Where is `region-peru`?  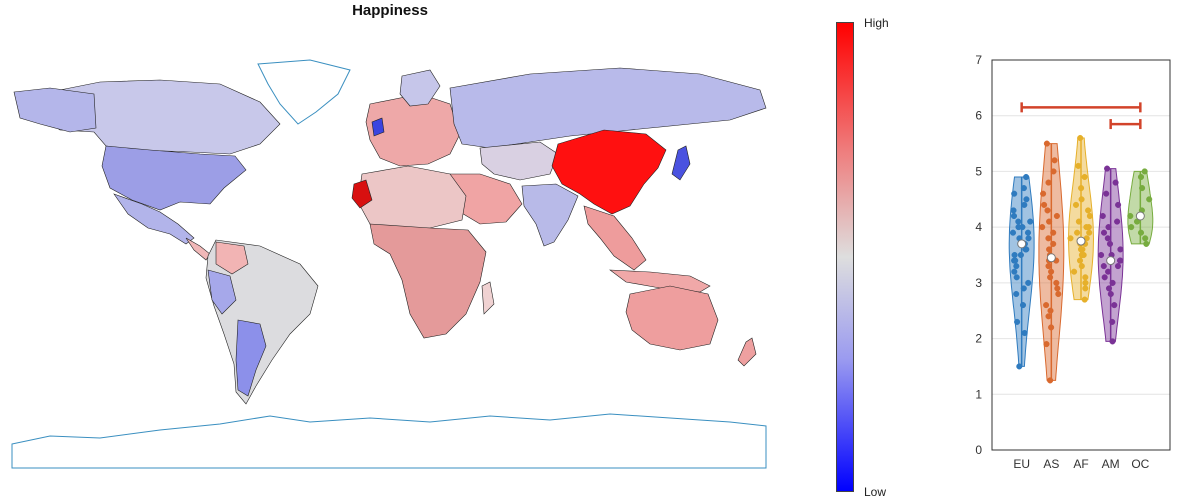 region-peru is located at coordinates (222, 292).